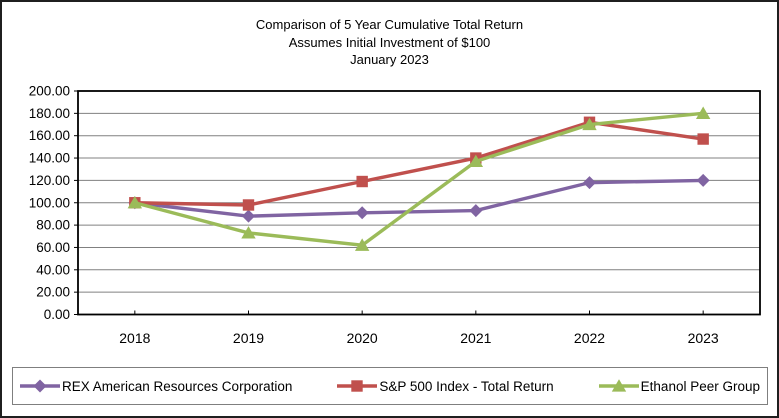 This screenshot has width=779, height=418. I want to click on x-tick-label: 2020, so click(362, 338).